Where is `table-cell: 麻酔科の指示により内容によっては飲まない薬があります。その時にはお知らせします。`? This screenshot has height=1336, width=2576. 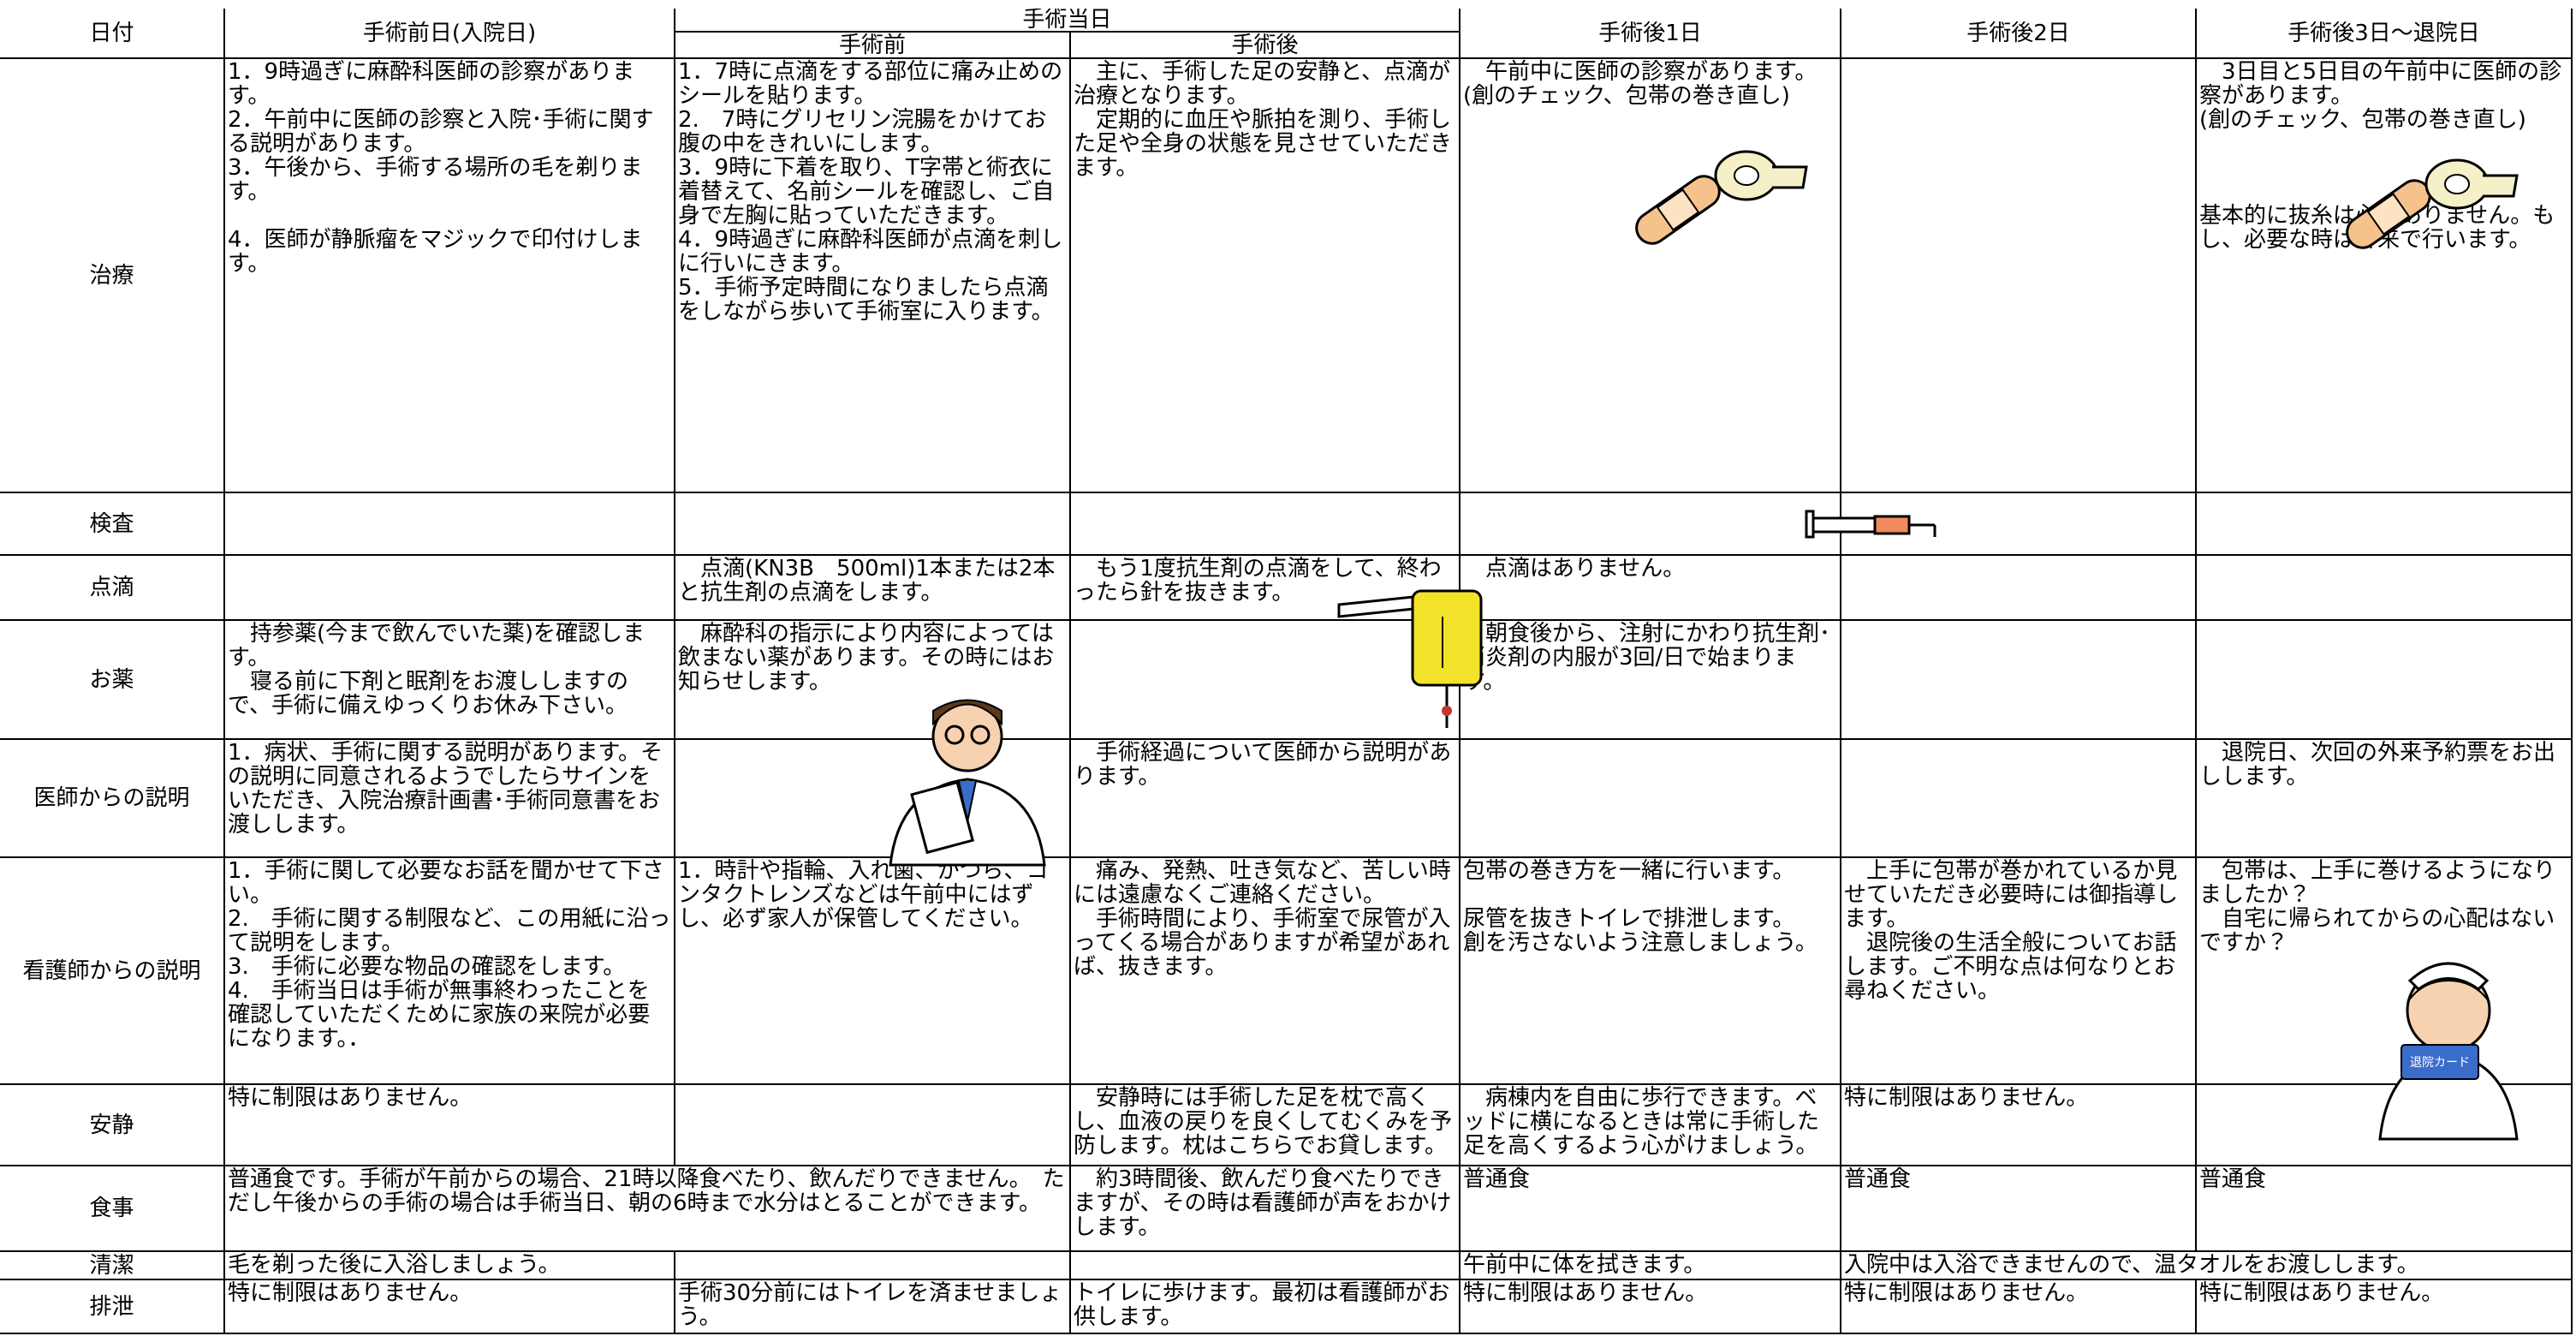
table-cell: 麻酔科の指示により内容によっては飲まない薬があります。その時にはお知らせします。 is located at coordinates (873, 680).